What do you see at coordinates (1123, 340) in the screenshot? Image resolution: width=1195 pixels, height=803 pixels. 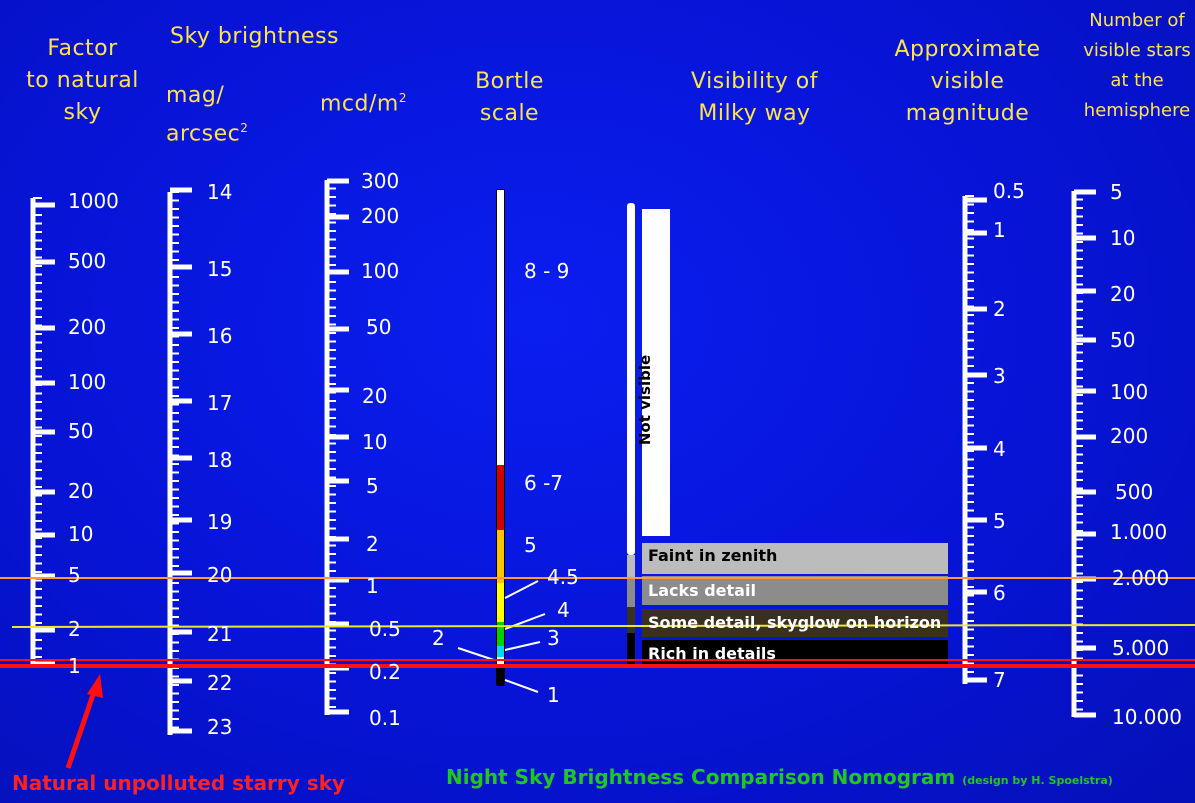 I see `stars-label: 50` at bounding box center [1123, 340].